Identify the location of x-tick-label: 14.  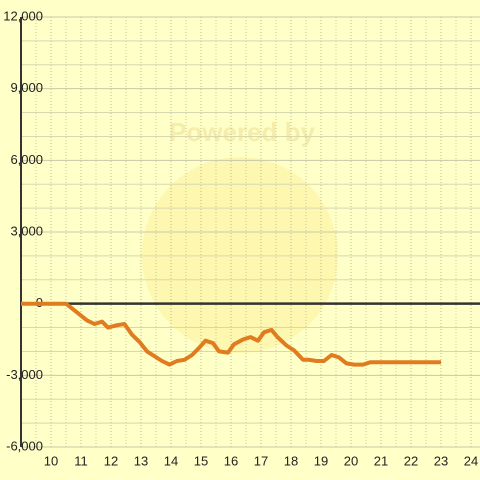
(171, 460).